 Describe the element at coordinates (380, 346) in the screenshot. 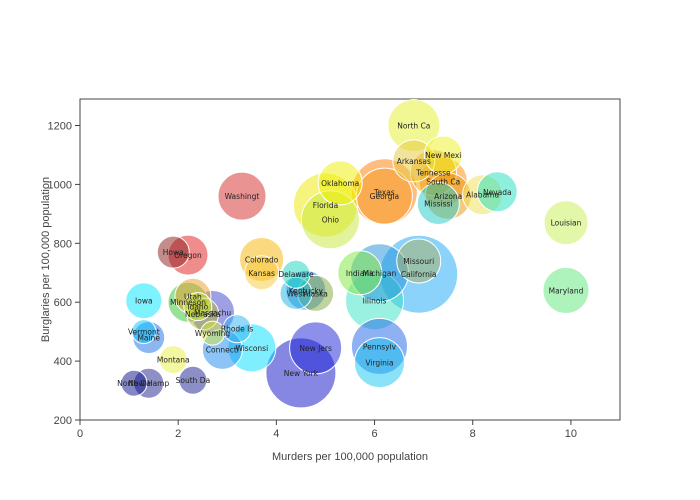

I see `bubble-label: Pennsylv` at that location.